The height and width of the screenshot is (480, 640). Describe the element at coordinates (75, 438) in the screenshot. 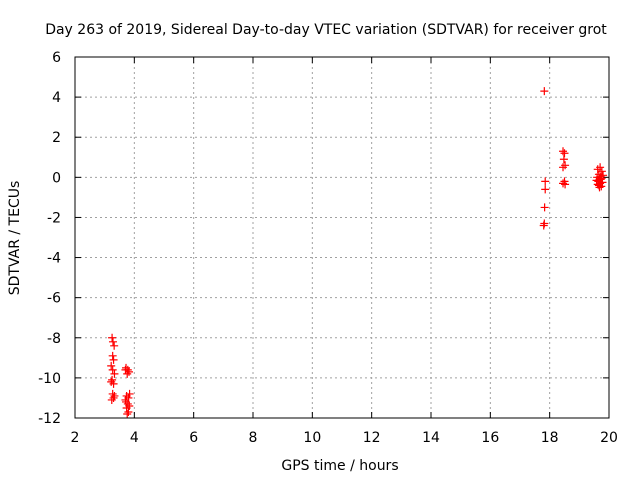

I see `x-tick-label: 2` at that location.